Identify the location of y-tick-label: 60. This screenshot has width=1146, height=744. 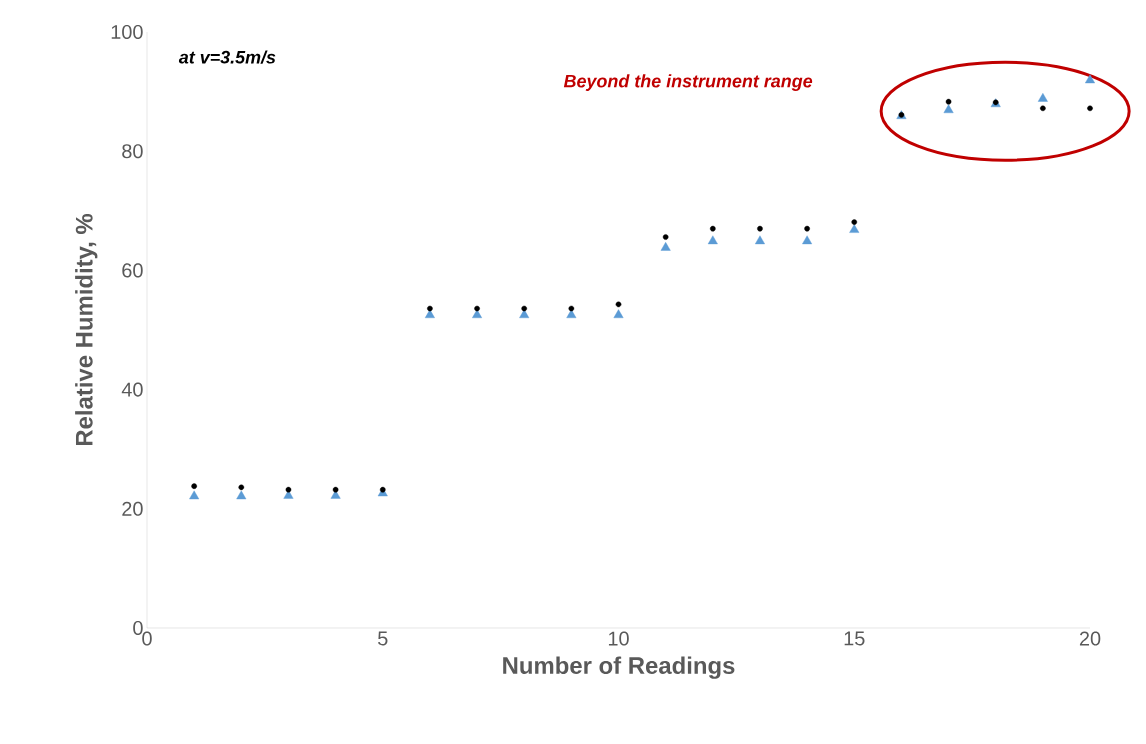
(132, 270).